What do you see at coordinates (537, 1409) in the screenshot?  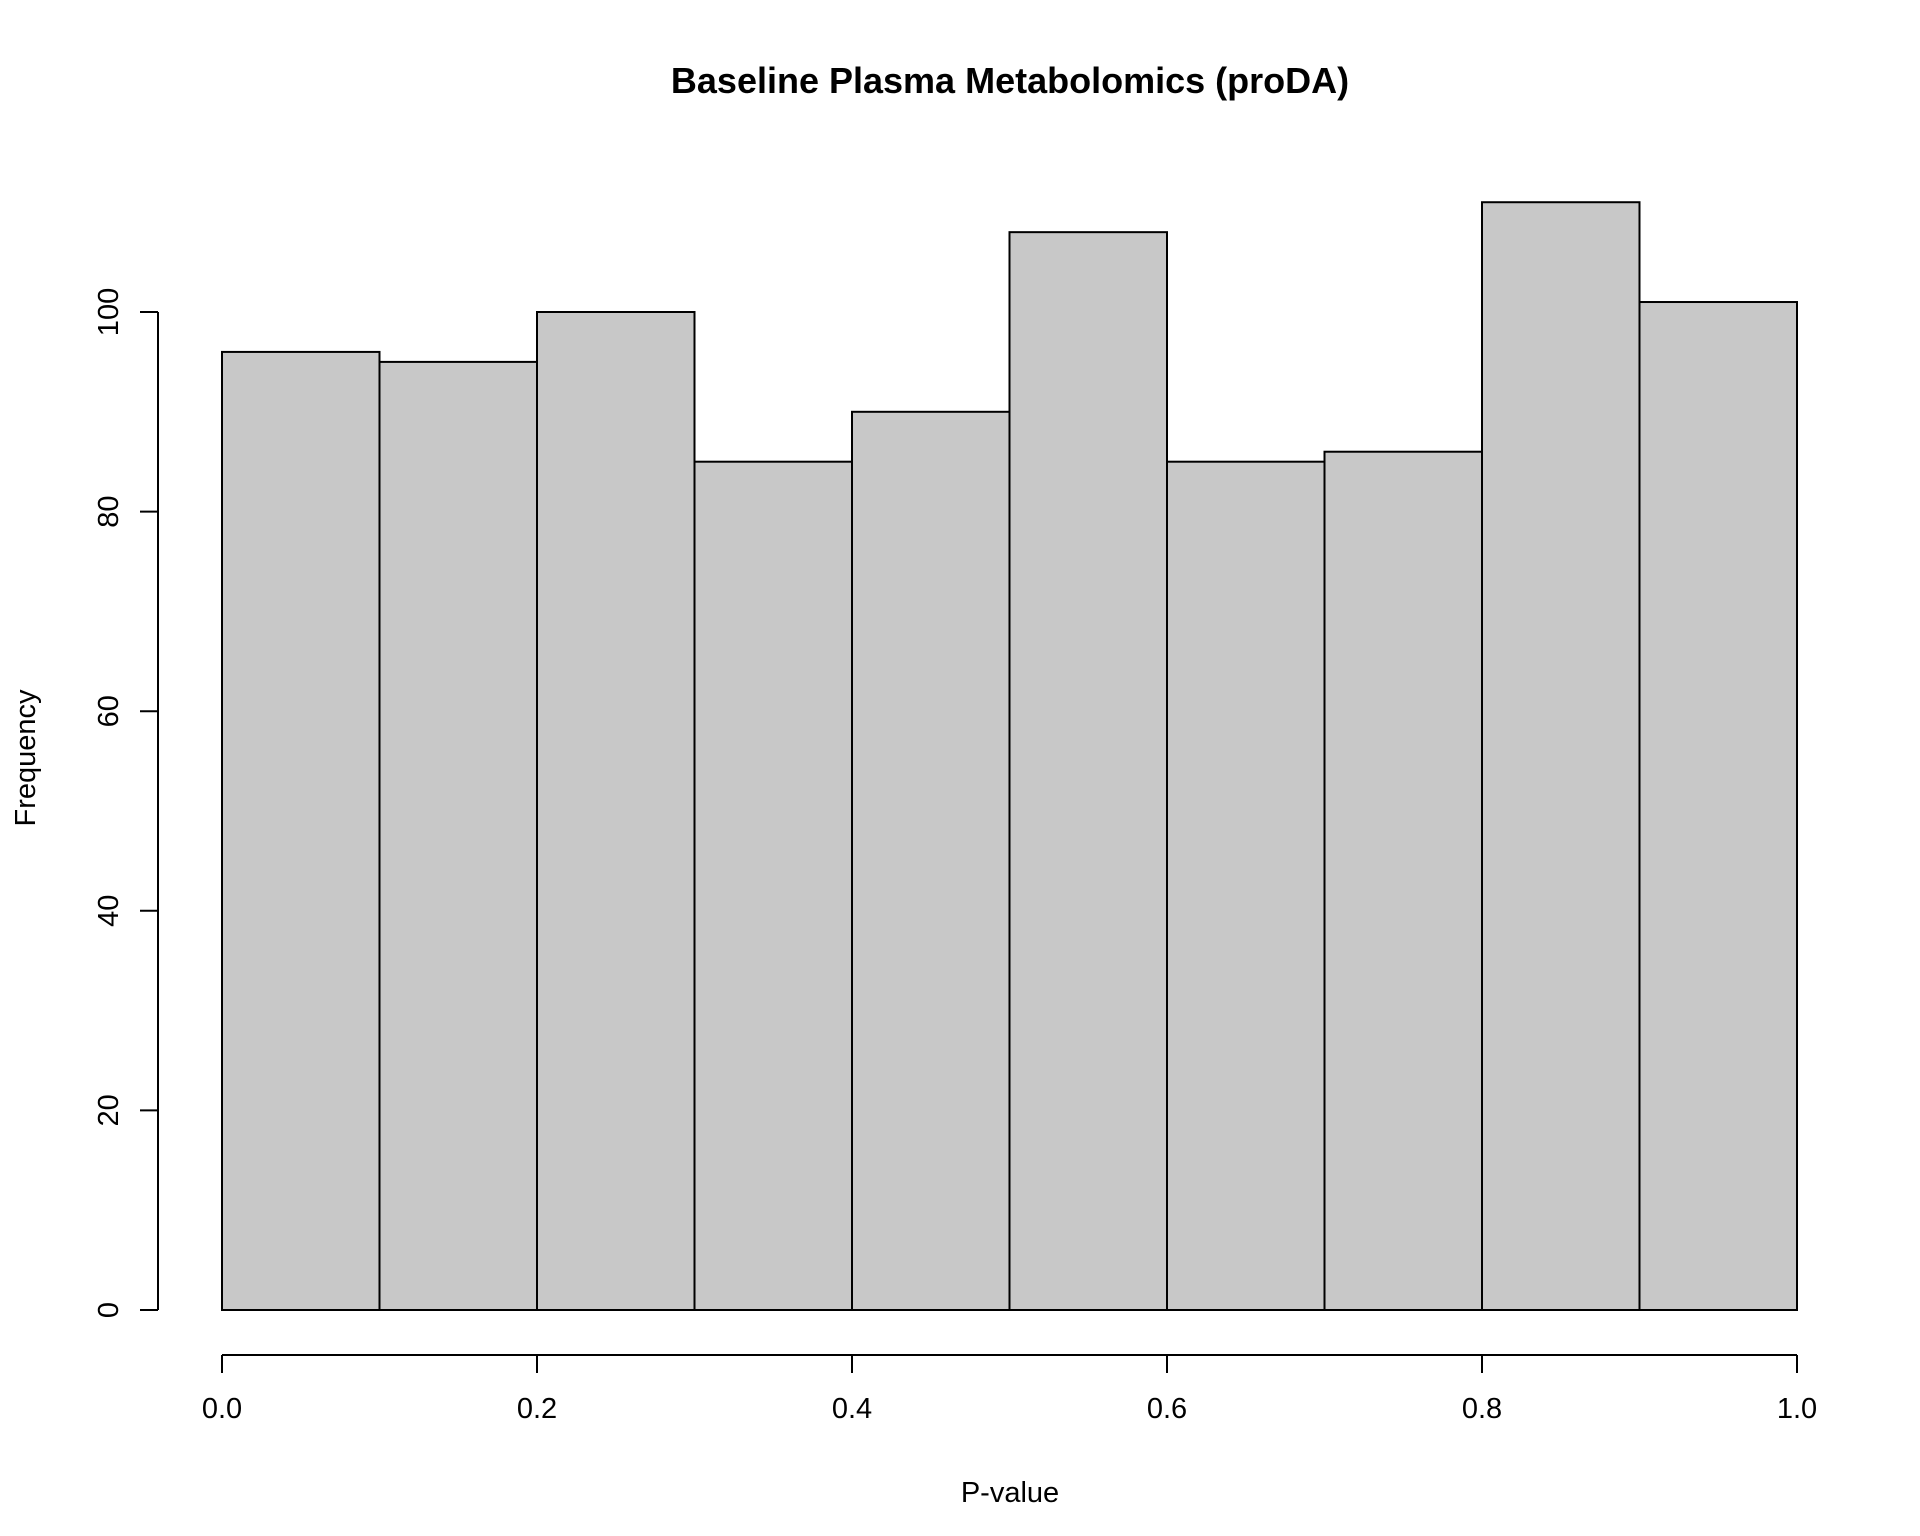 I see `x-tick-label: 0.2` at bounding box center [537, 1409].